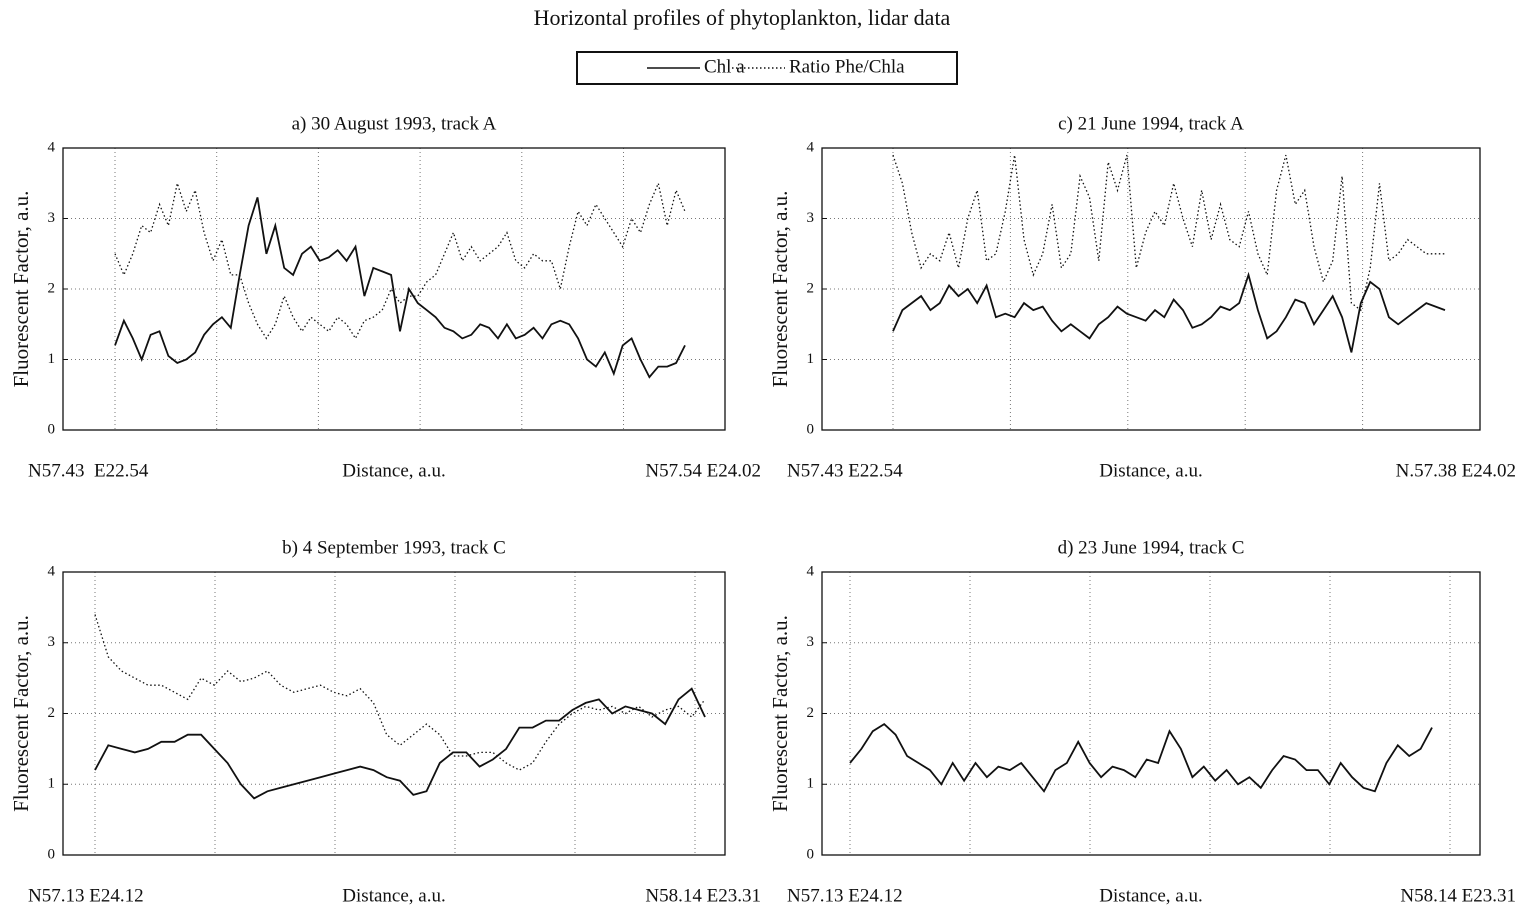 The image size is (1521, 910). Describe the element at coordinates (394, 123) in the screenshot. I see `chart-title: a) 30 August 1993, track A` at that location.